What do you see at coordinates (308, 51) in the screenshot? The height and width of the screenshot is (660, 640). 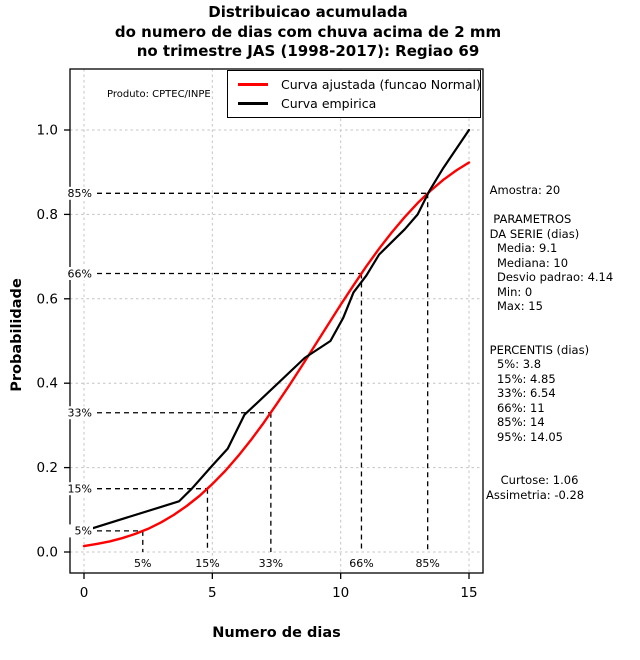 I see `chart-title-line3: no trimestre JAS (1998-2017): Regiao 69` at bounding box center [308, 51].